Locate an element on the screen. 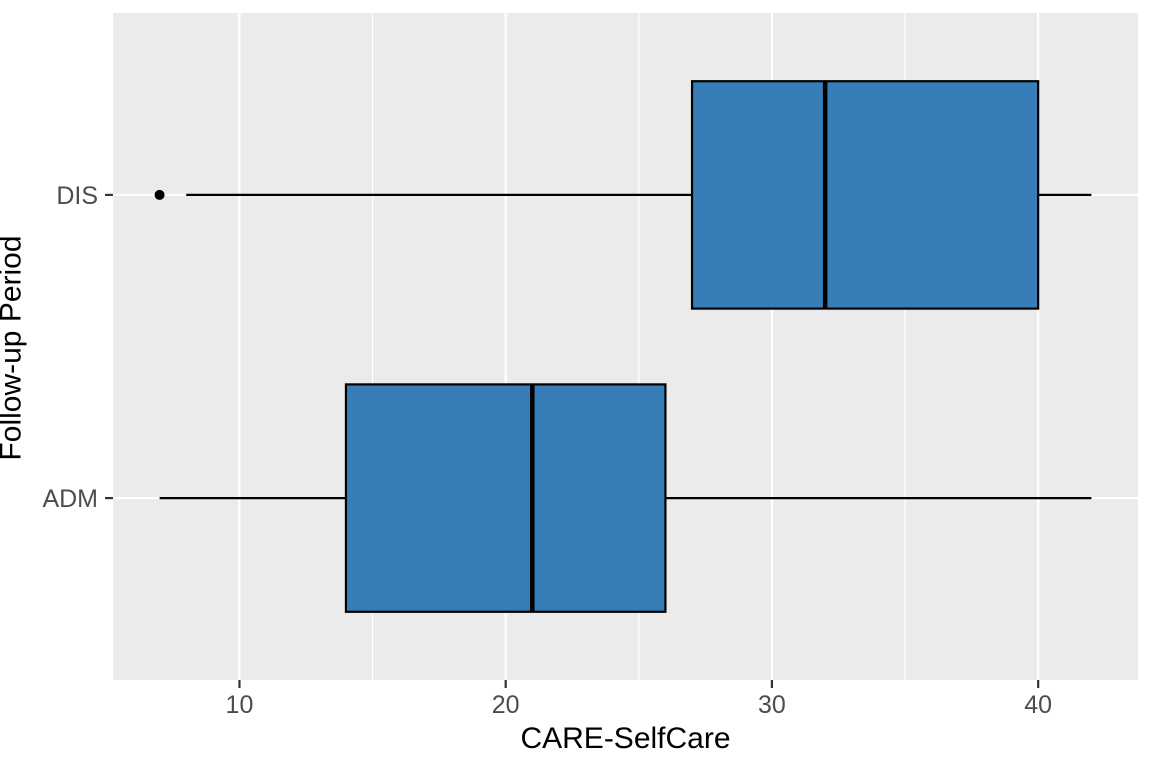 Image resolution: width=1152 pixels, height=768 pixels. x-tick-label: 20 is located at coordinates (506, 705).